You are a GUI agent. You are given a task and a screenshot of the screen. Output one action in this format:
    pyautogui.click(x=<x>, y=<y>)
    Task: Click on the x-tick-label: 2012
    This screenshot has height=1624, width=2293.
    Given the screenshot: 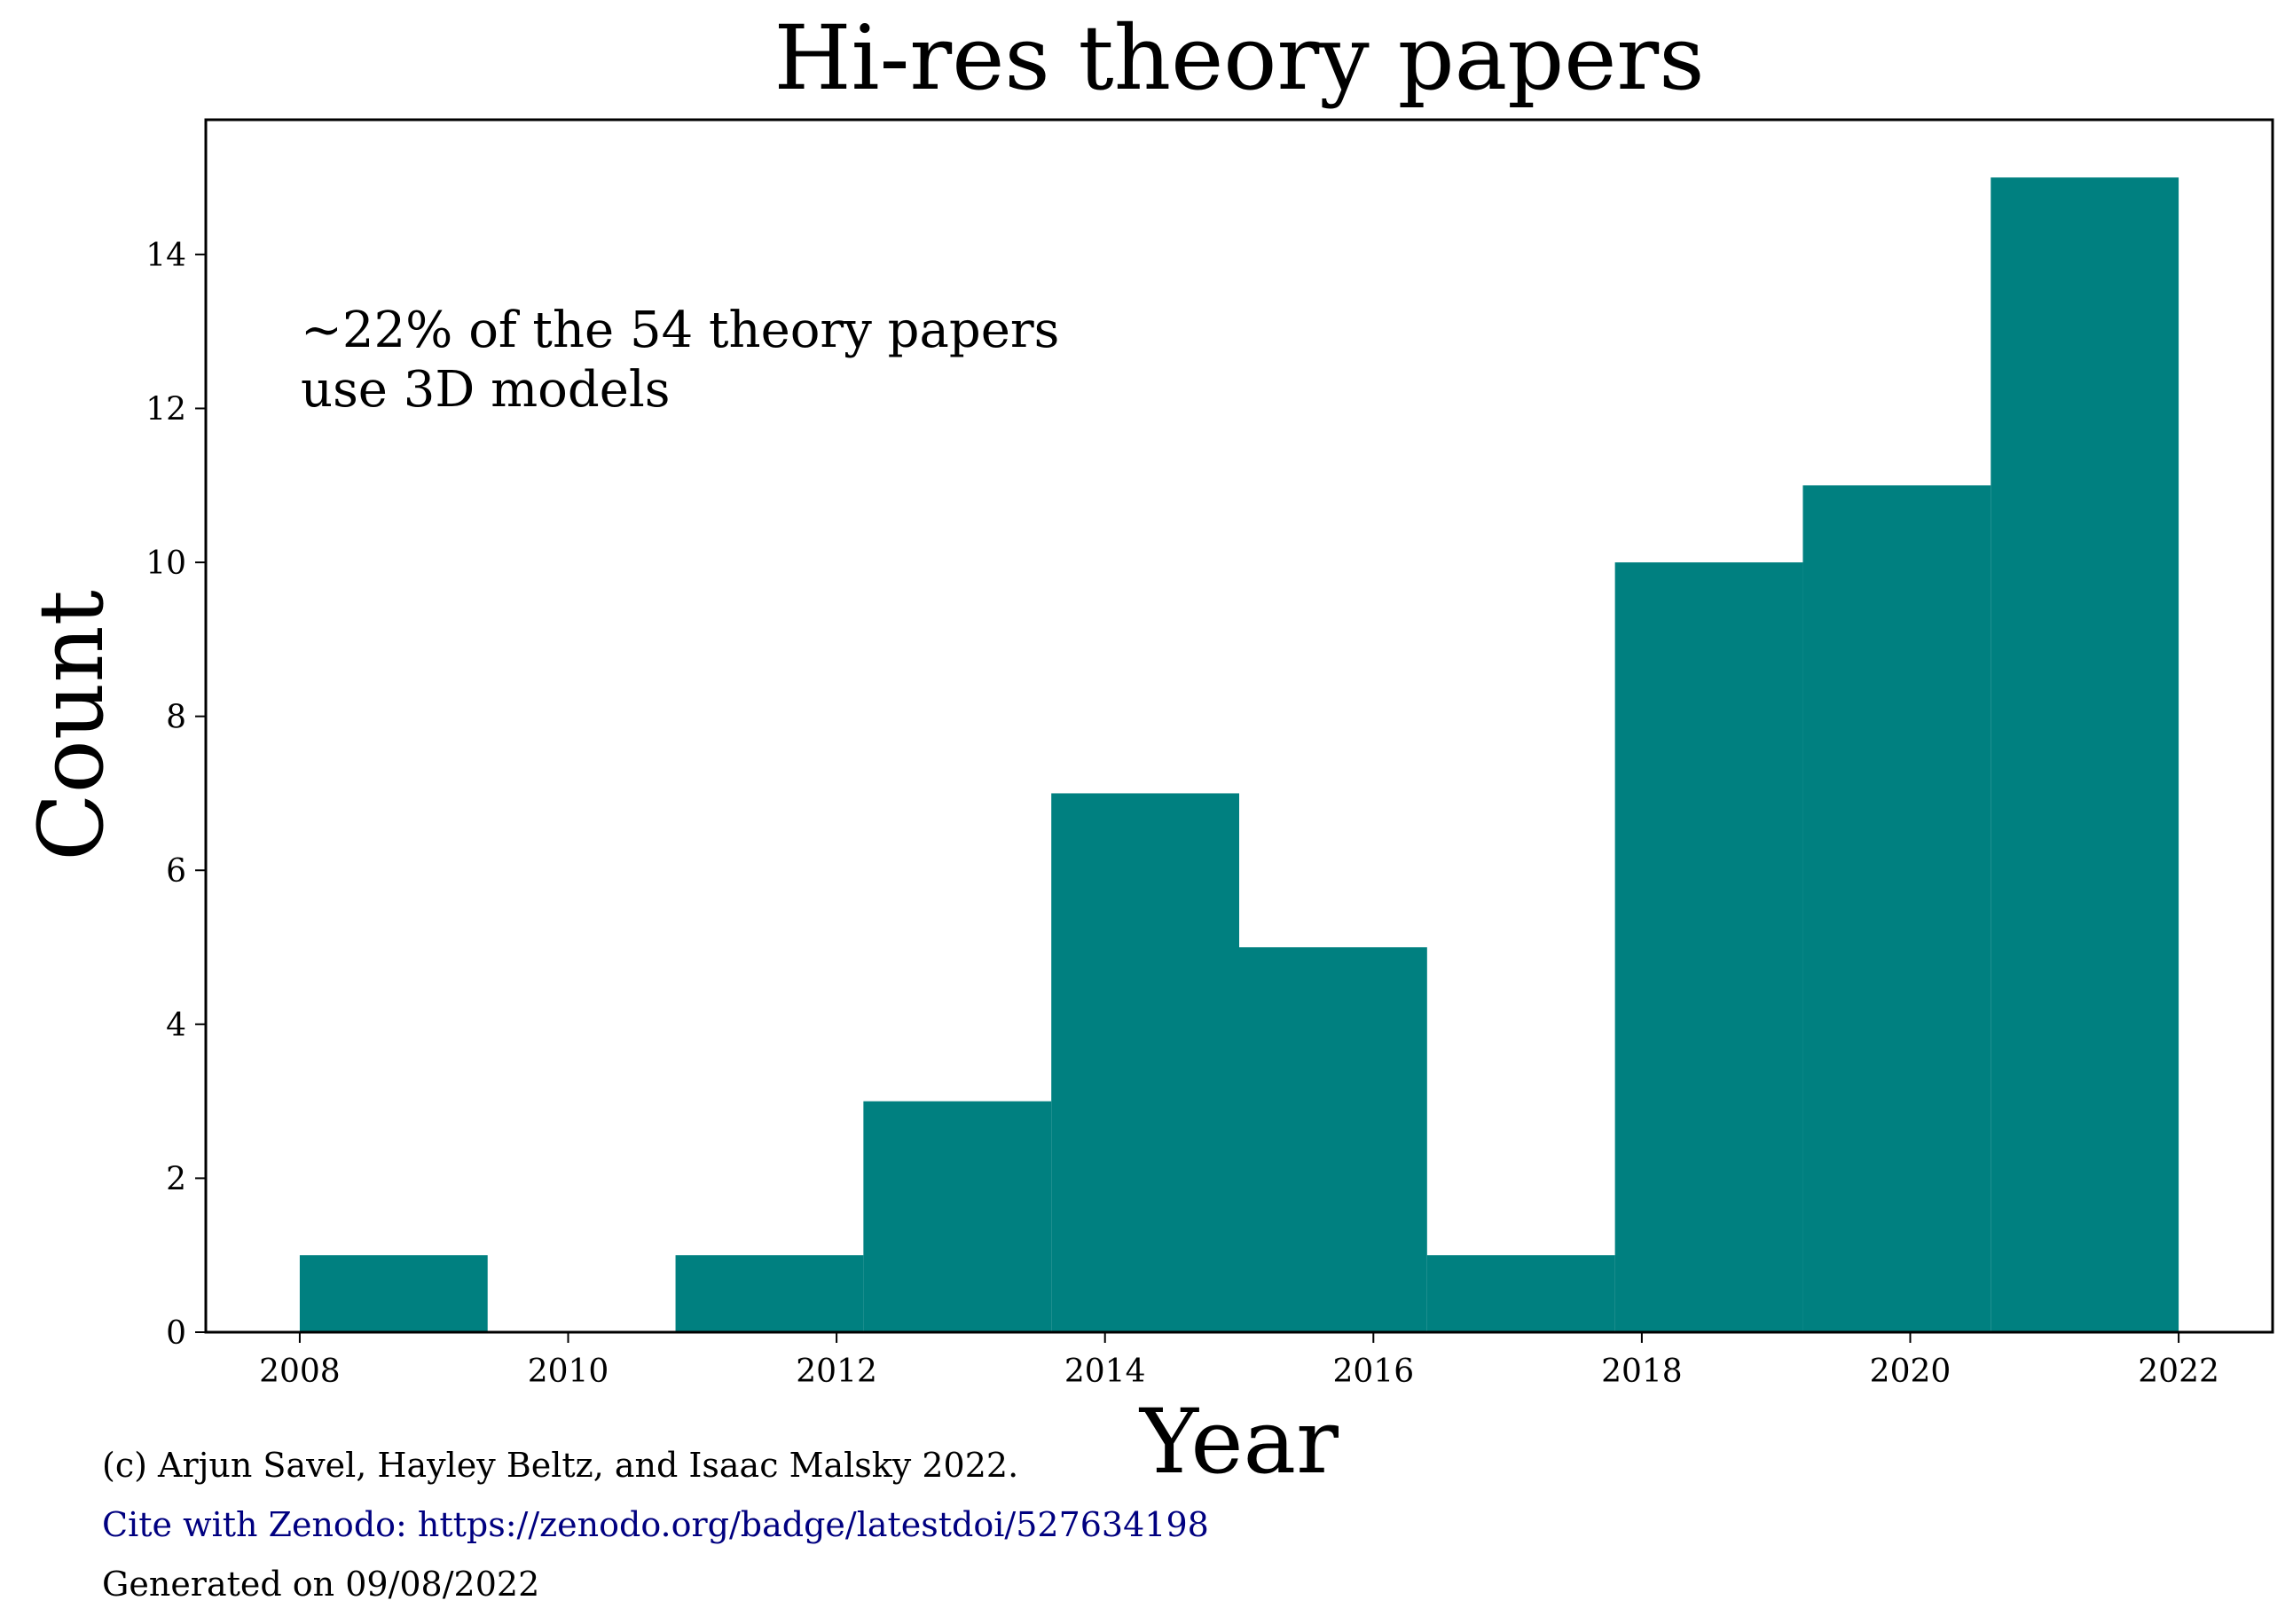 What is the action you would take?
    pyautogui.click(x=836, y=1372)
    